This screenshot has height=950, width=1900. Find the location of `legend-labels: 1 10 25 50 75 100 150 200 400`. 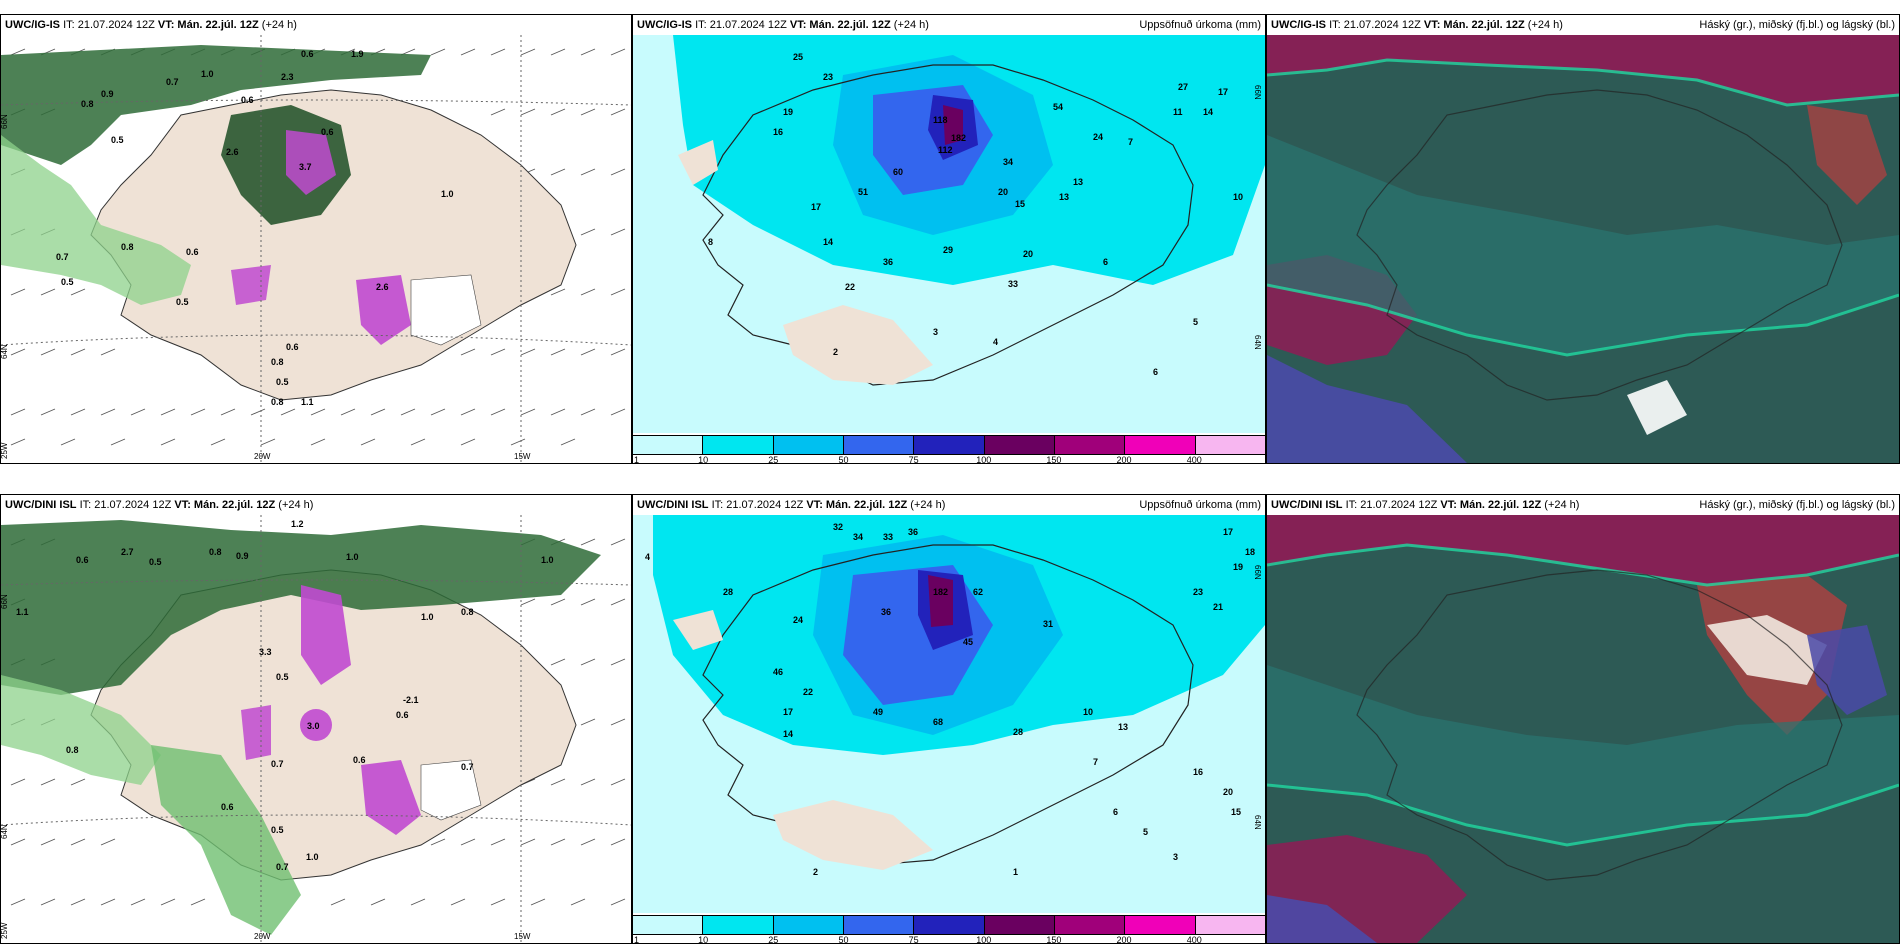

legend-labels: 1 10 25 50 75 100 150 200 400 is located at coordinates (949, 939).